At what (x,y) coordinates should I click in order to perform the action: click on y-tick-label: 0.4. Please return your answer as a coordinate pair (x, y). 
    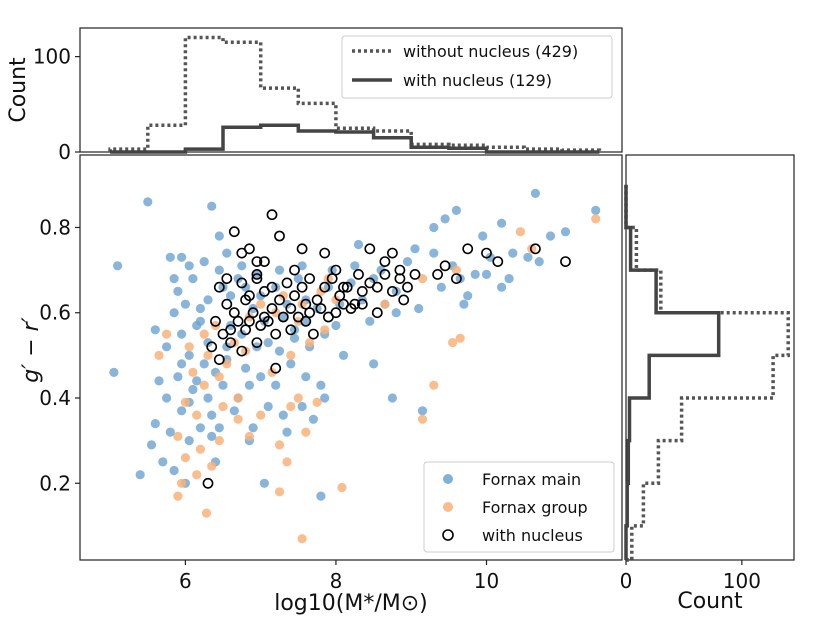
    Looking at the image, I should click on (55, 398).